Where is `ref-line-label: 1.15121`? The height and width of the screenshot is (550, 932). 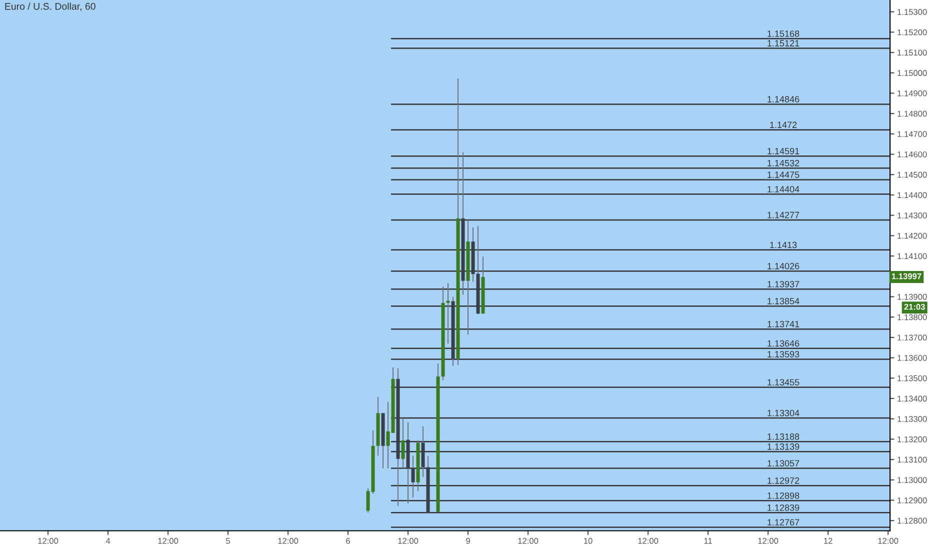
ref-line-label: 1.15121 is located at coordinates (784, 43).